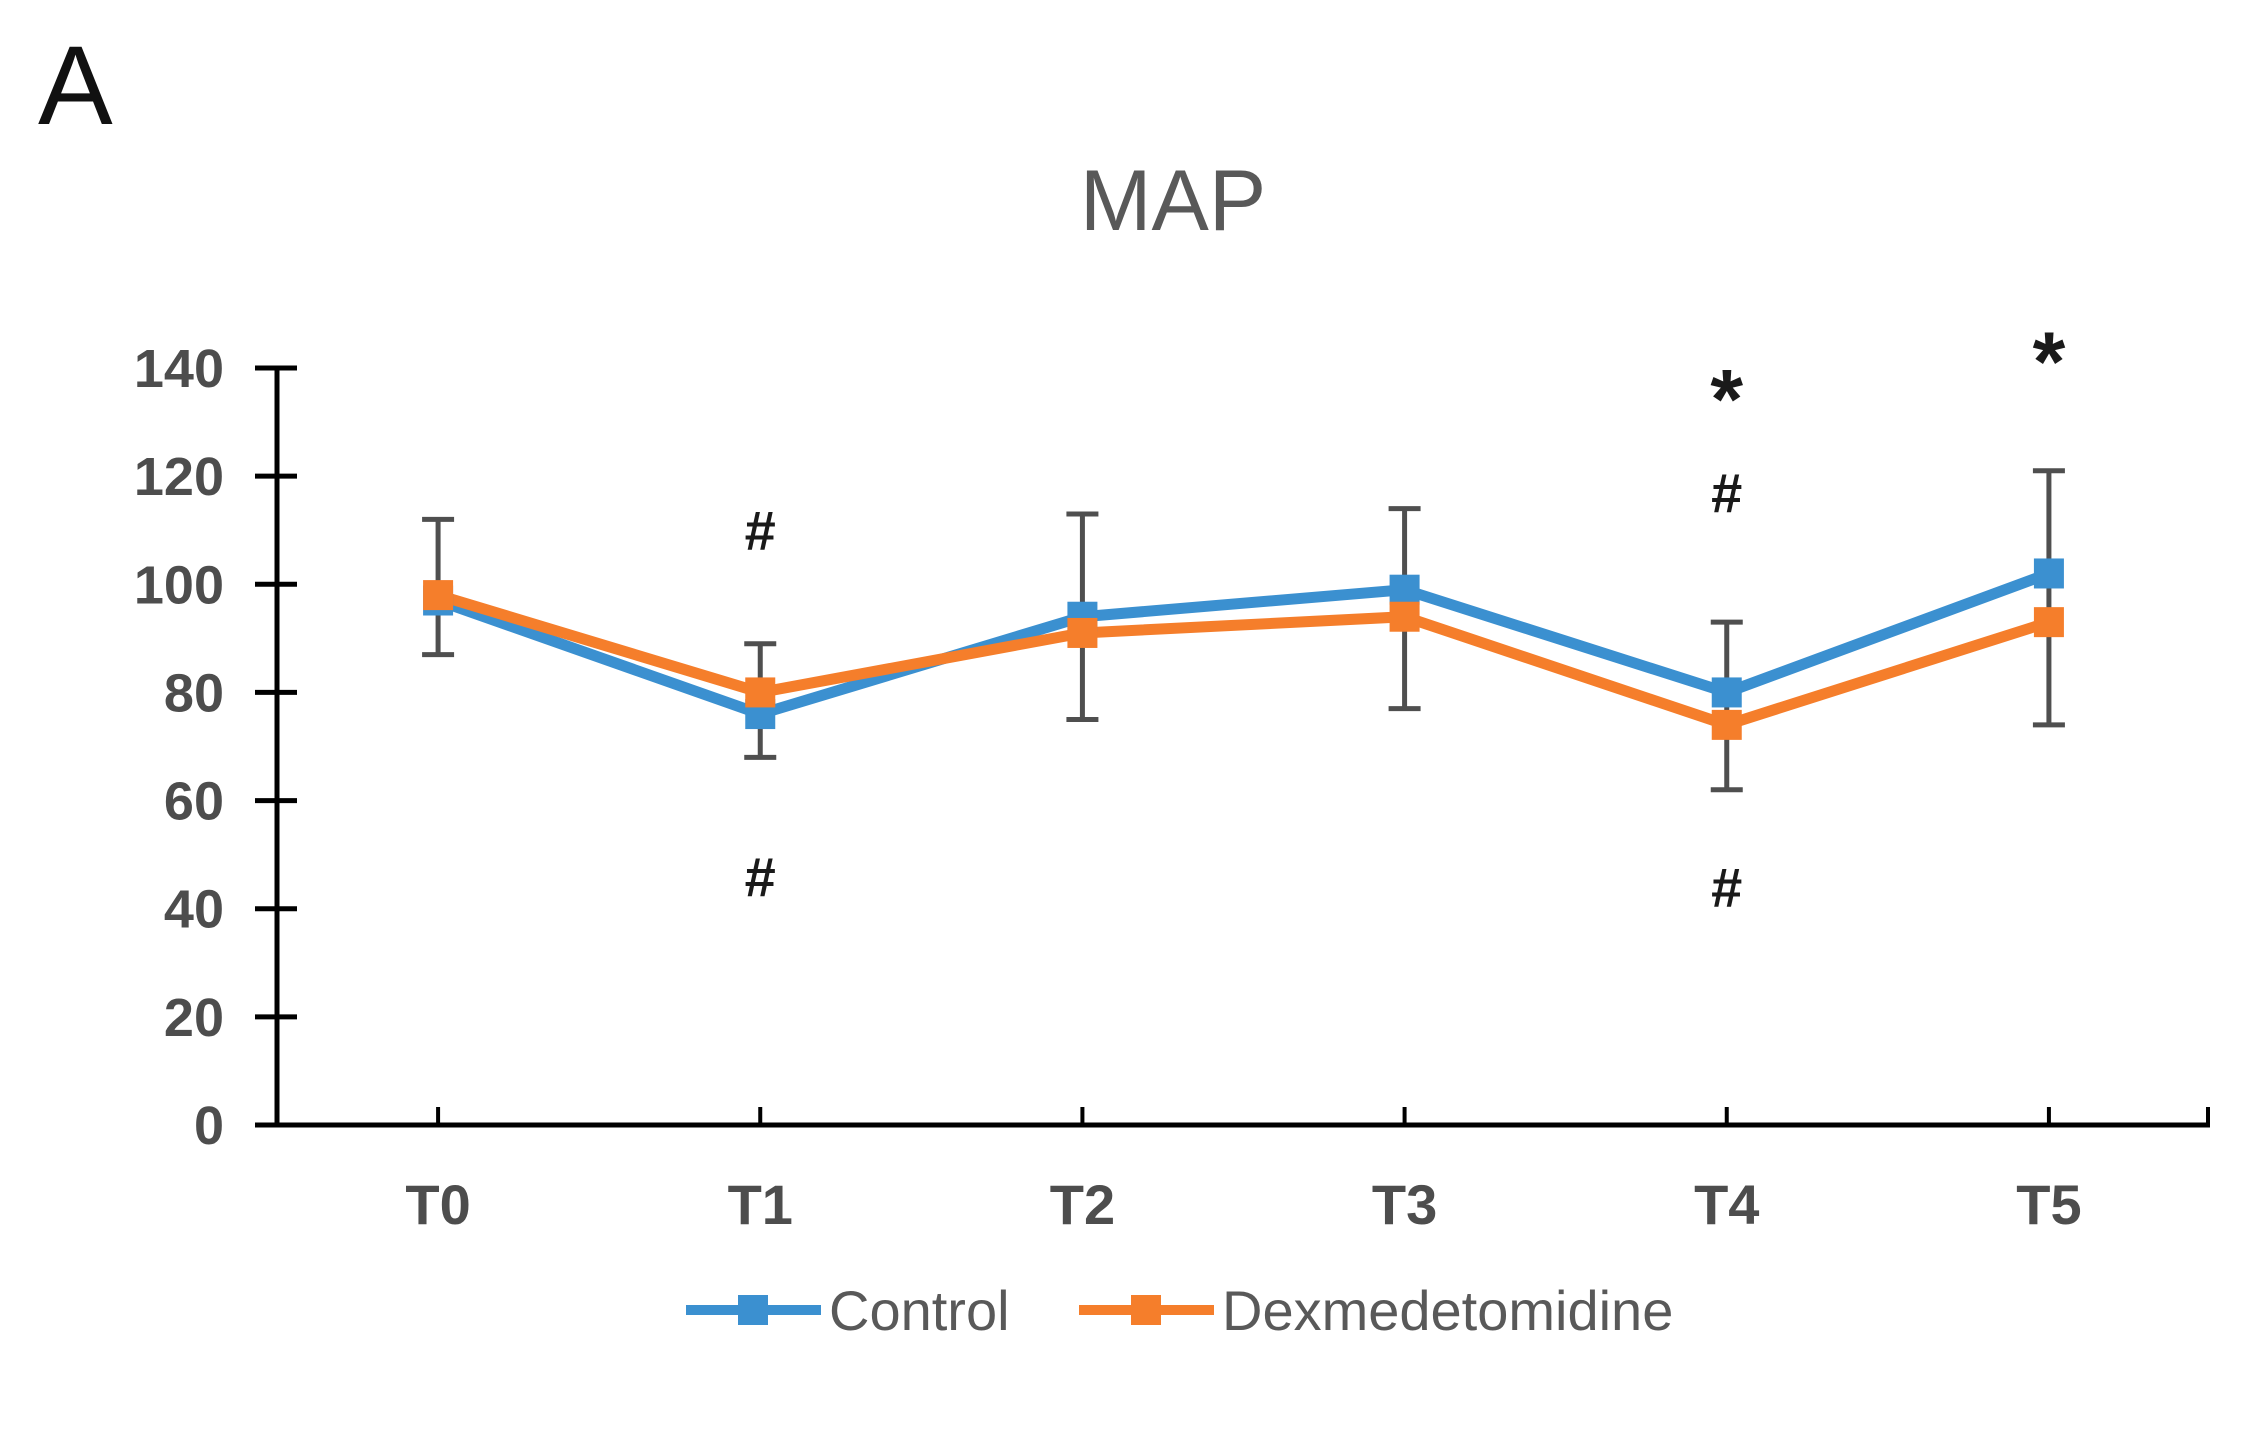 The height and width of the screenshot is (1437, 2243). I want to click on legend-label-control: Control, so click(919, 1310).